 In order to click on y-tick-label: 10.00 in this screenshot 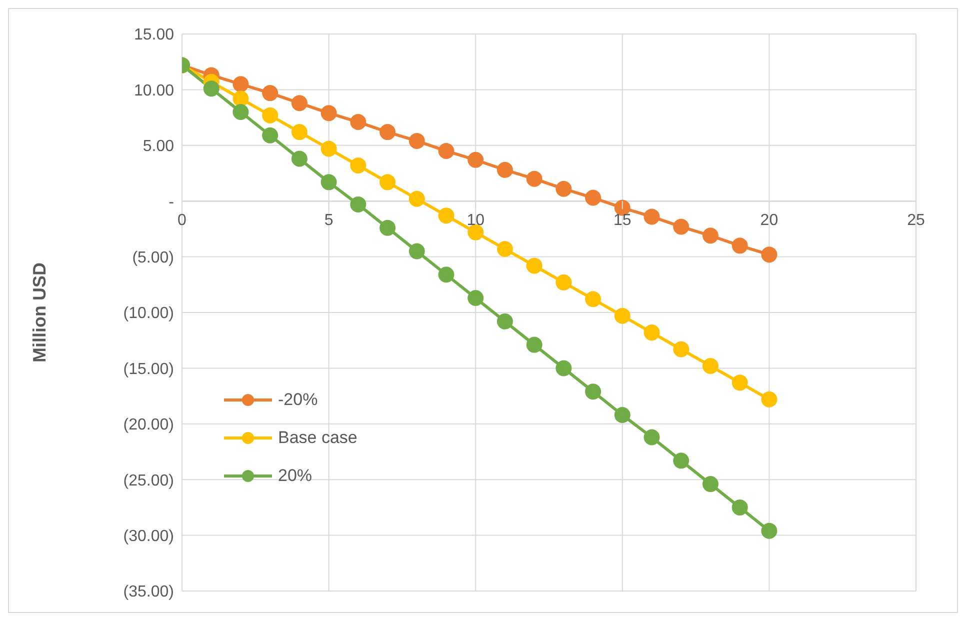, I will do `click(154, 91)`.